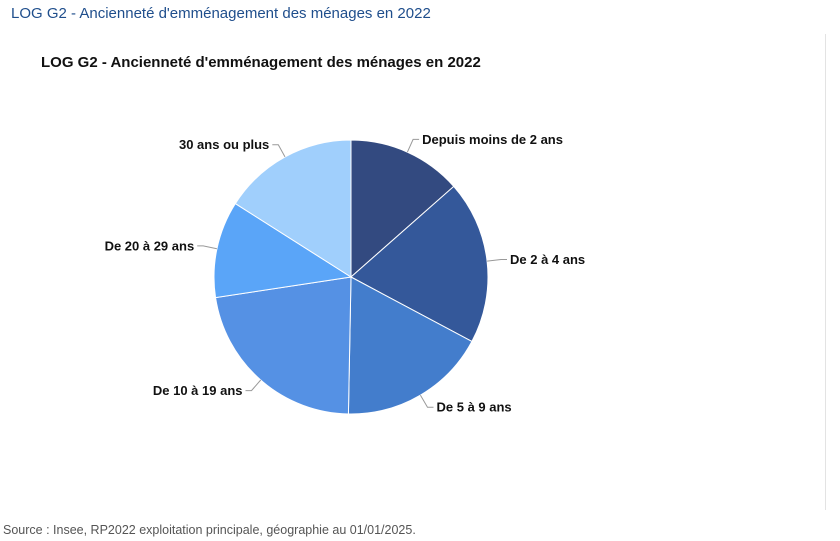  What do you see at coordinates (279, 151) in the screenshot?
I see `leader-line-30-ans-ou-plus` at bounding box center [279, 151].